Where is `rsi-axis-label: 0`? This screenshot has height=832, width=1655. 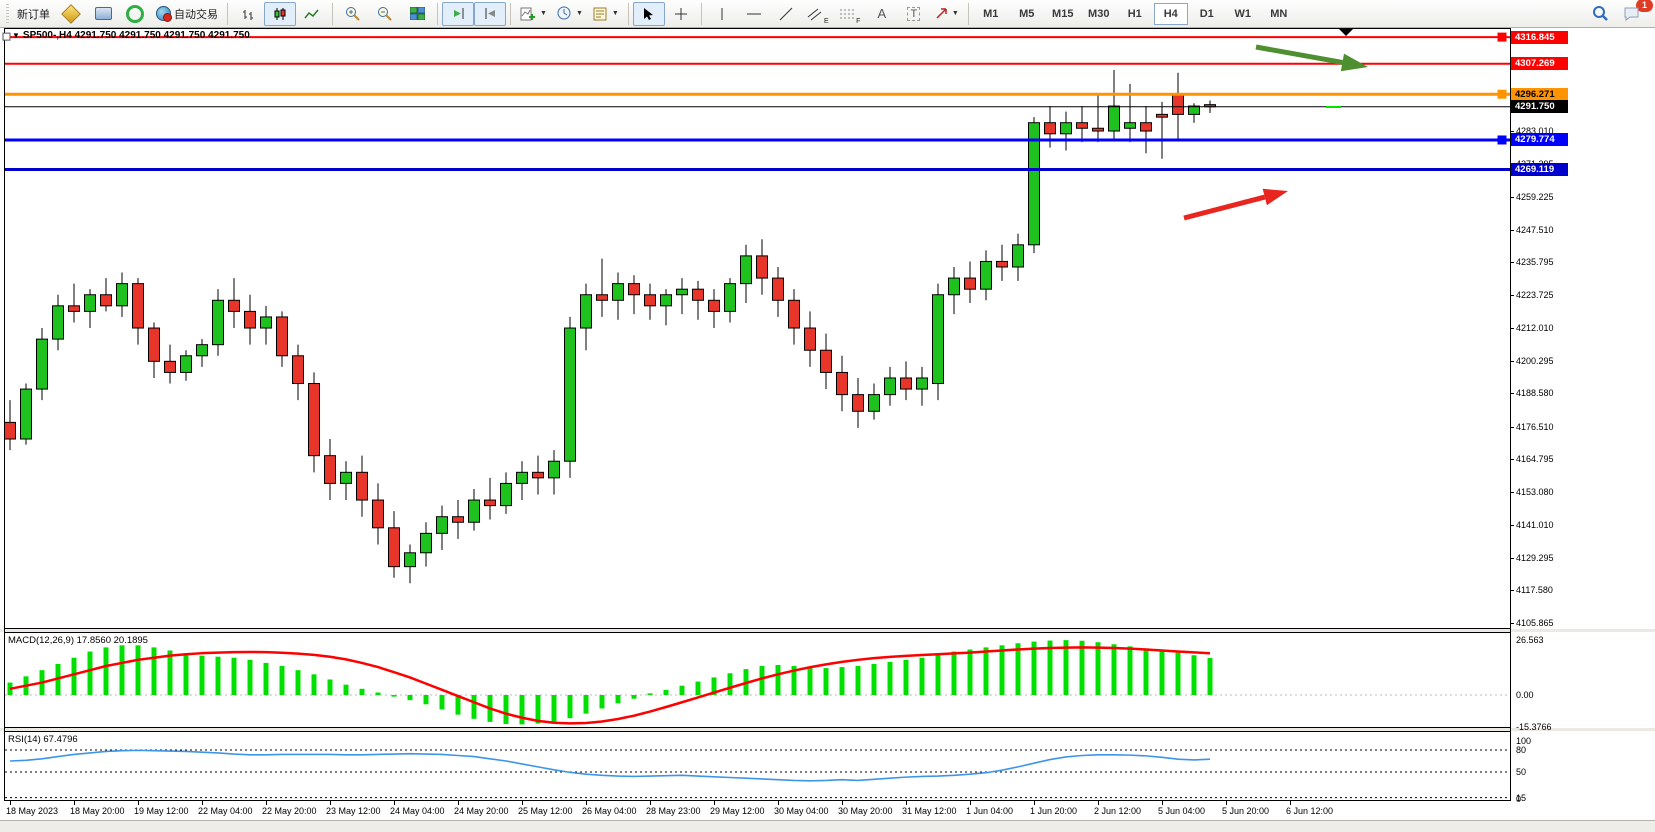 rsi-axis-label: 0 is located at coordinates (1519, 799).